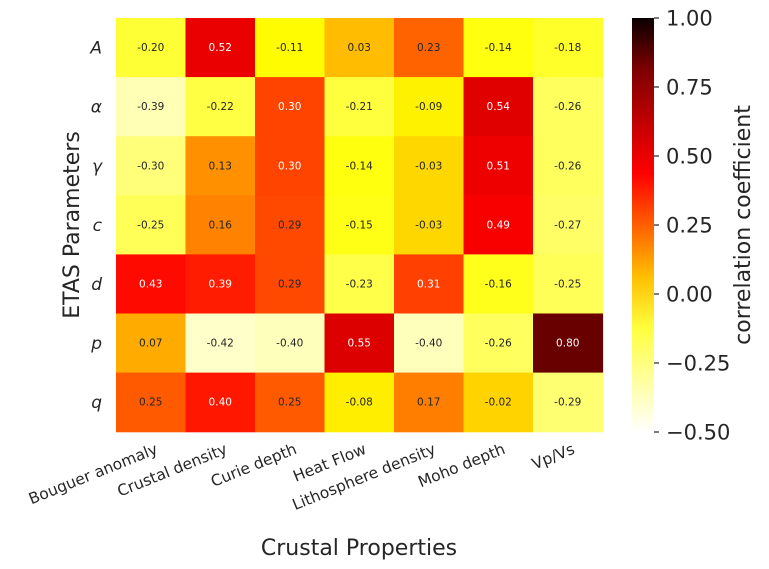 The width and height of the screenshot is (769, 569). What do you see at coordinates (72, 225) in the screenshot?
I see `y-axis-label: ETAS Parameters` at bounding box center [72, 225].